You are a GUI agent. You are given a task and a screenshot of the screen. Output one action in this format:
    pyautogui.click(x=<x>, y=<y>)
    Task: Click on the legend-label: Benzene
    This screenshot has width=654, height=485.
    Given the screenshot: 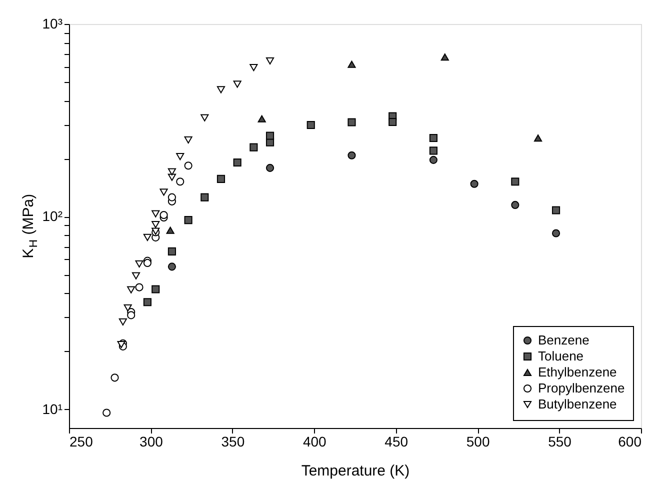 What is the action you would take?
    pyautogui.click(x=564, y=340)
    